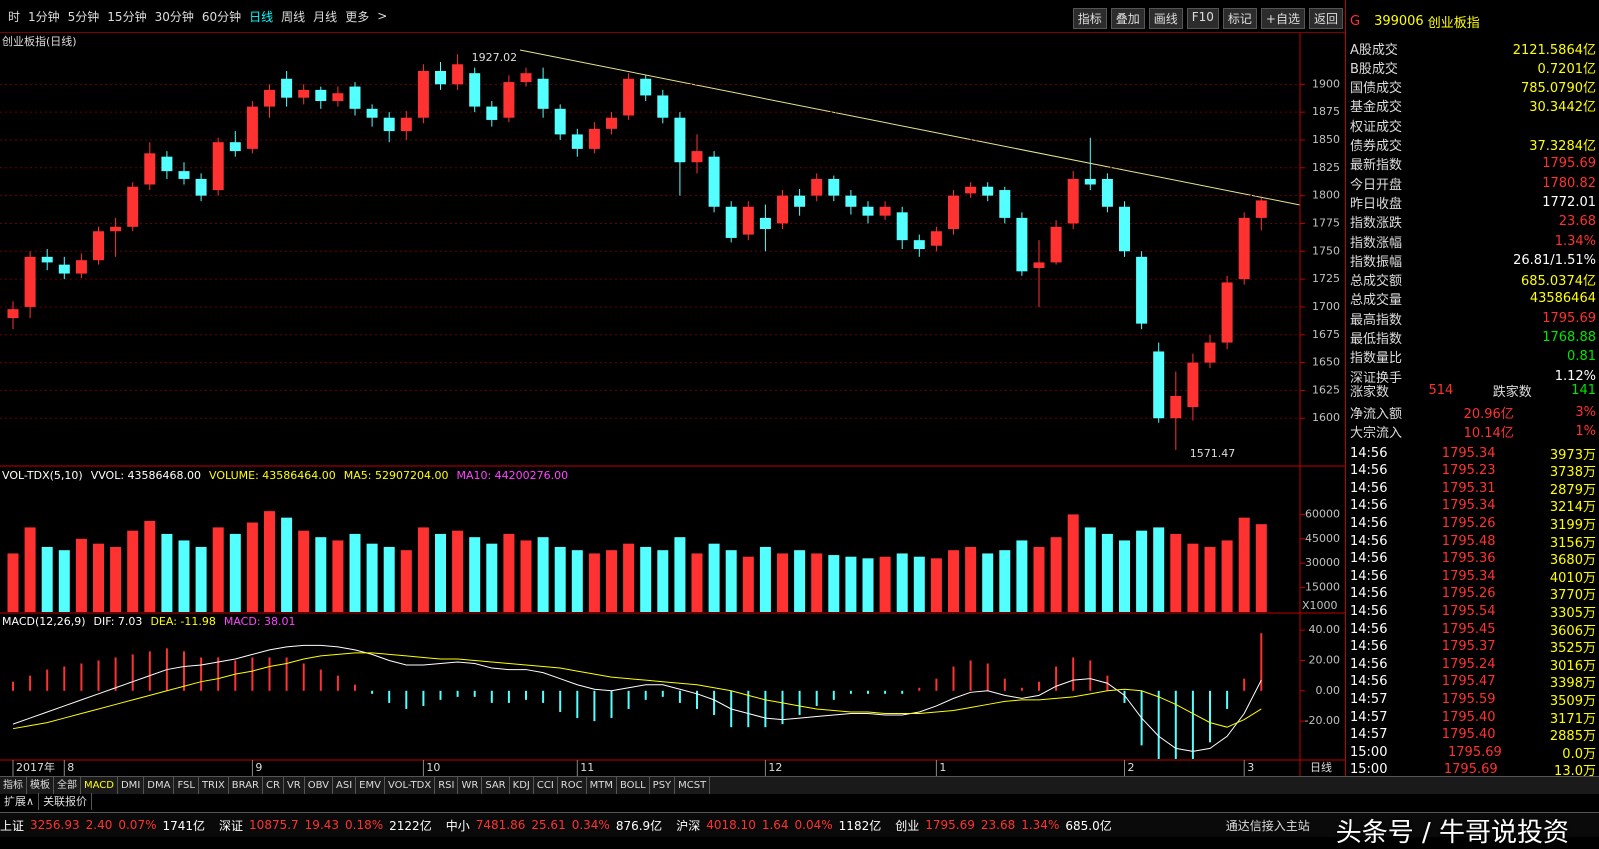 The width and height of the screenshot is (1599, 849). Describe the element at coordinates (602, 785) in the screenshot. I see `indicator-tab: MTM` at that location.